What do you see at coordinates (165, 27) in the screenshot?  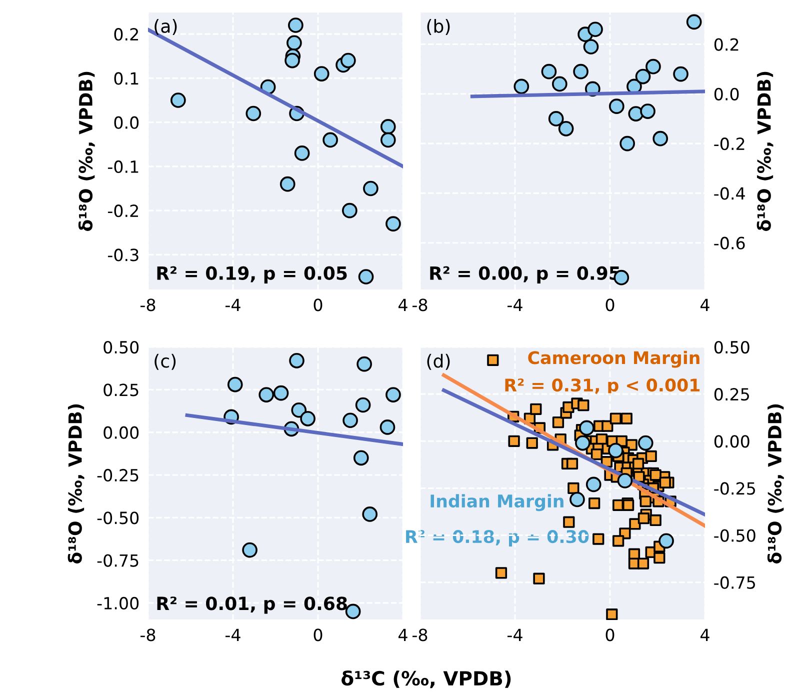 I see `annotation: (a)` at bounding box center [165, 27].